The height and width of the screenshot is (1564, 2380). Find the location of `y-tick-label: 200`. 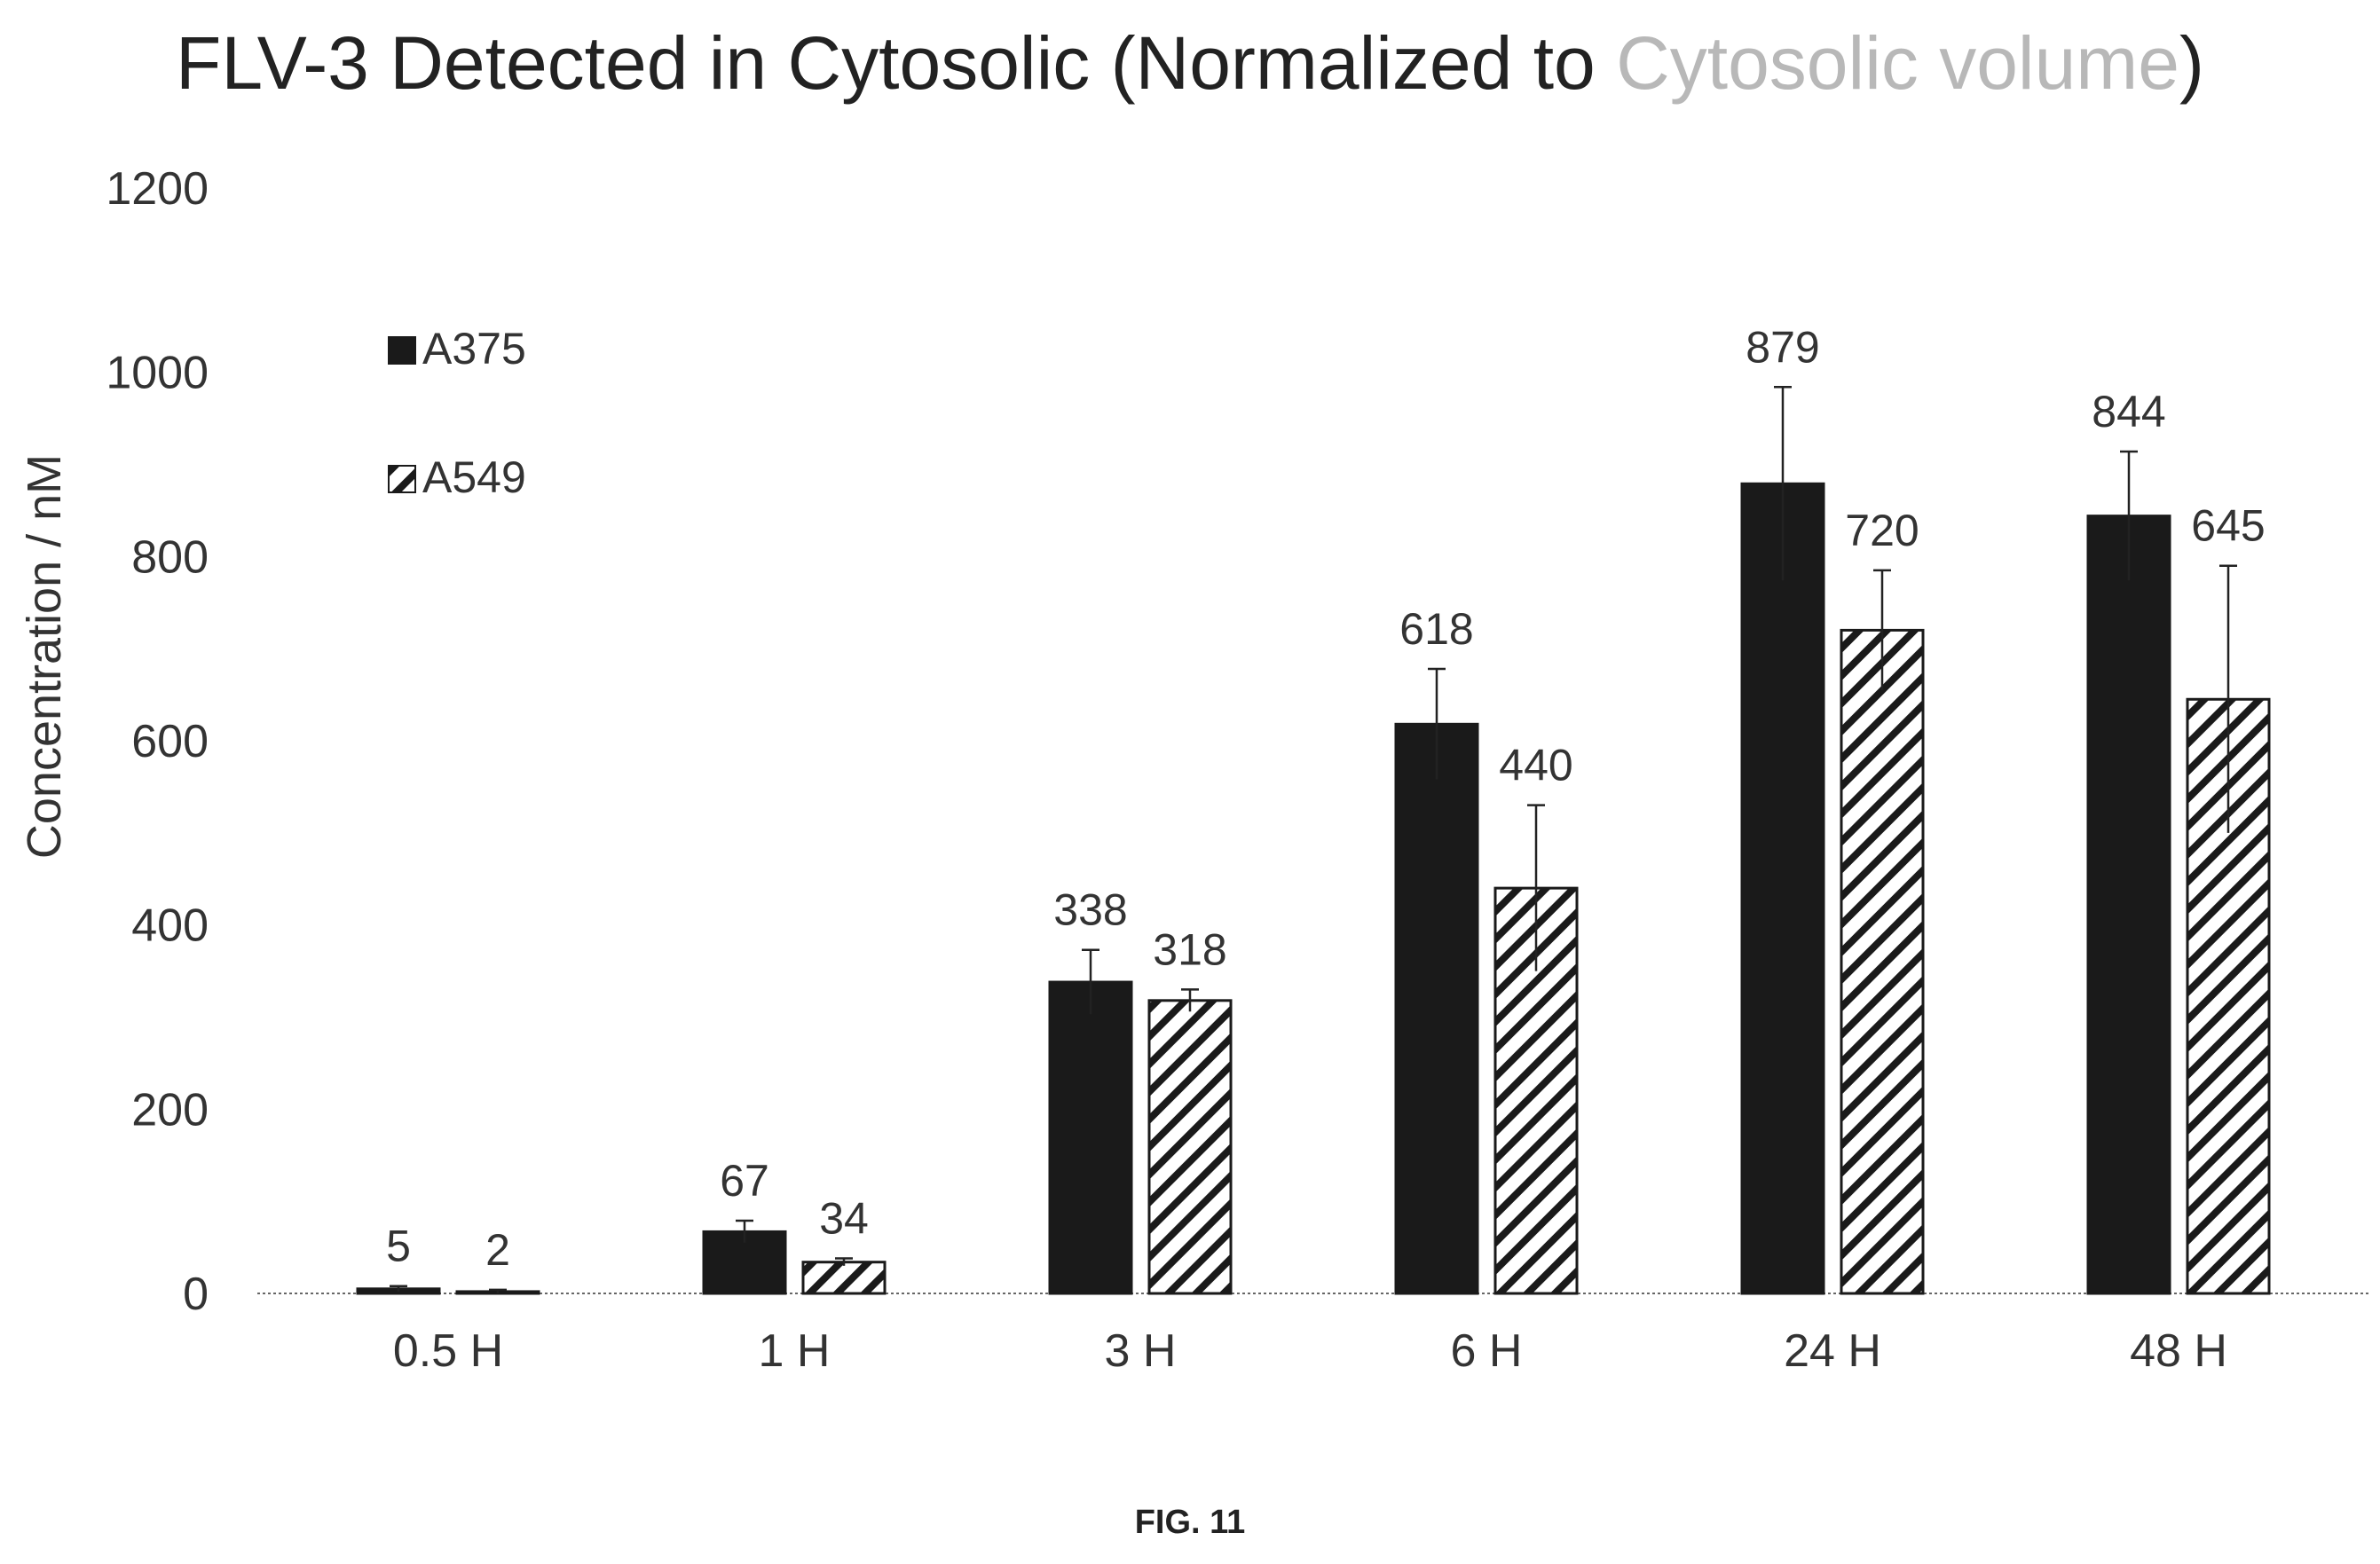

y-tick-label: 200 is located at coordinates (170, 1110).